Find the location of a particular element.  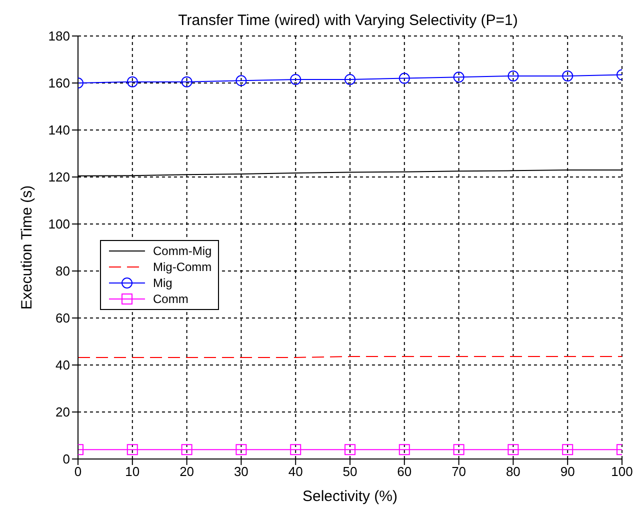

x-tick-label: 70 is located at coordinates (459, 472).